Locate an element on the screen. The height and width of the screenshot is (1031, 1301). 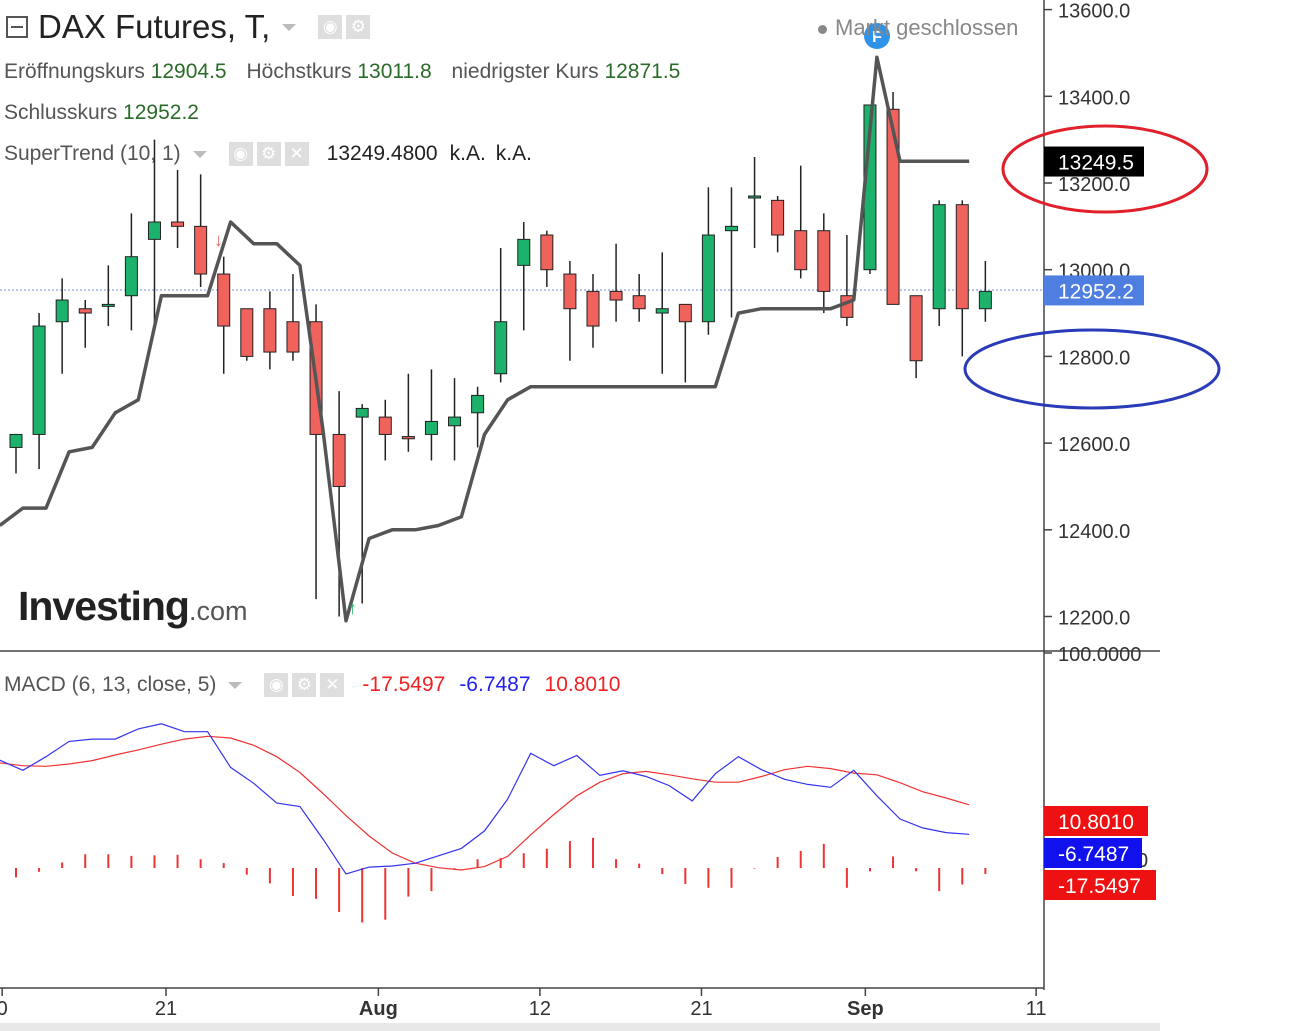
macd-label: MACD (6, 13, close, 5) is located at coordinates (110, 684).